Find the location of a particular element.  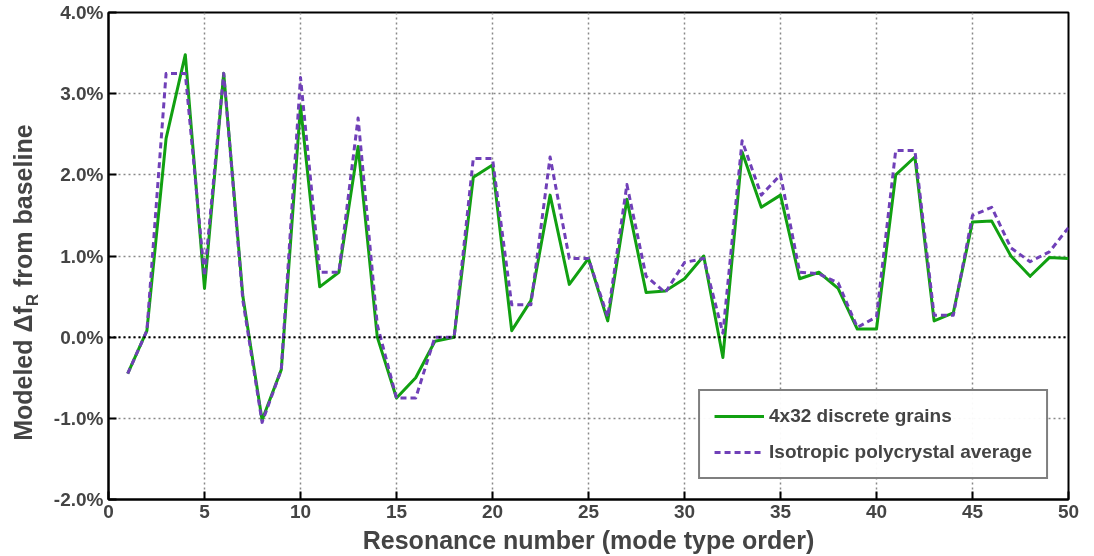

x-tick-label: 40 is located at coordinates (876, 511).